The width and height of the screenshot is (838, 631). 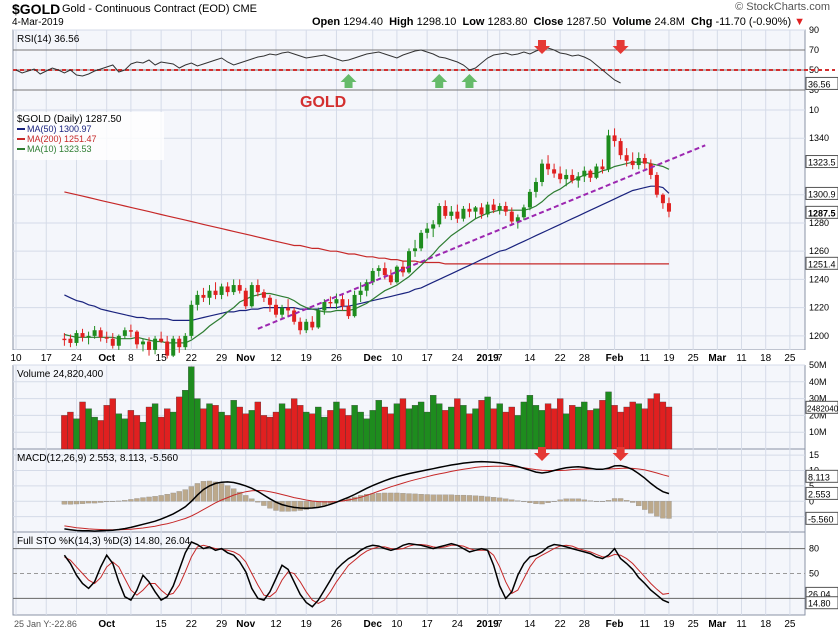 What do you see at coordinates (458, 624) in the screenshot?
I see `bottom-axis-label: 24` at bounding box center [458, 624].